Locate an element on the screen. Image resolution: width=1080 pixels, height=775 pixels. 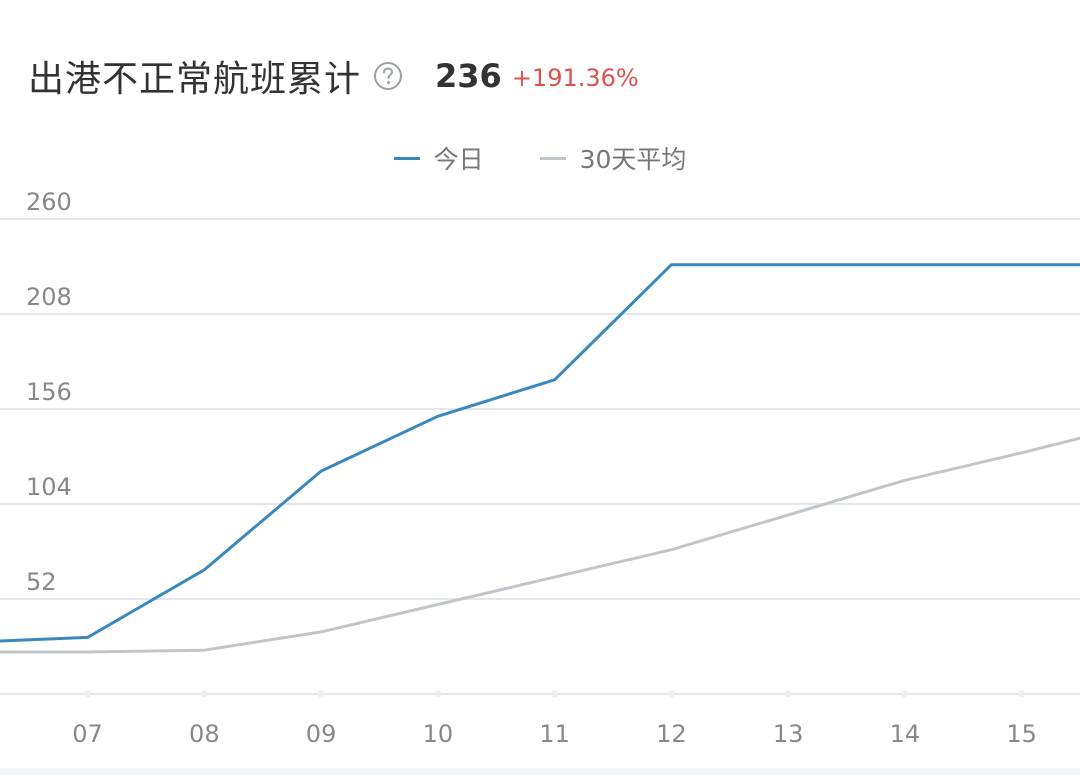
bottom-strip is located at coordinates (540, 771).